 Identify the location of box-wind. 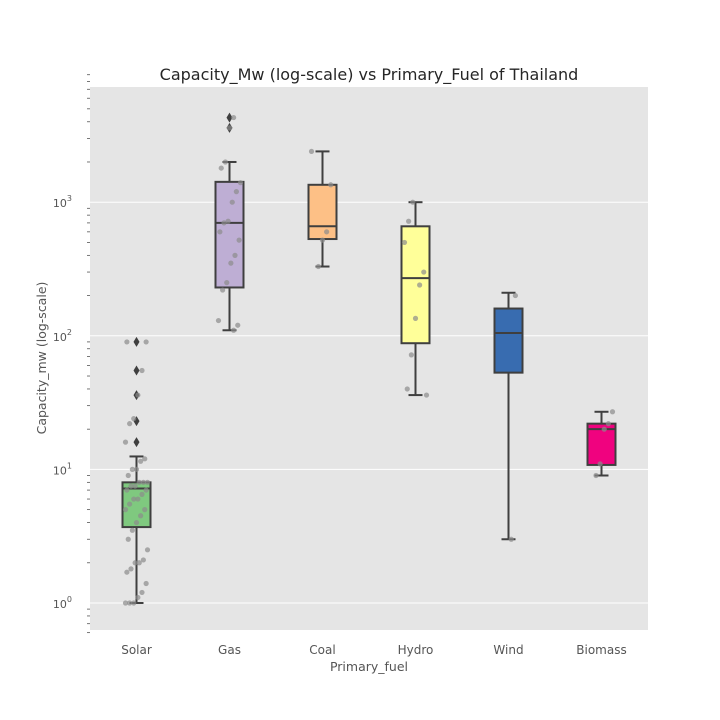
(508, 416).